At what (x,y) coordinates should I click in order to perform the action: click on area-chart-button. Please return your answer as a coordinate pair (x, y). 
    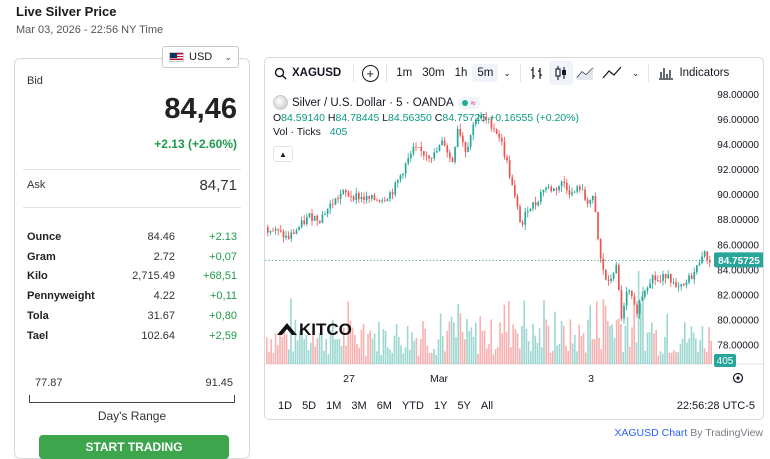
    Looking at the image, I should click on (585, 73).